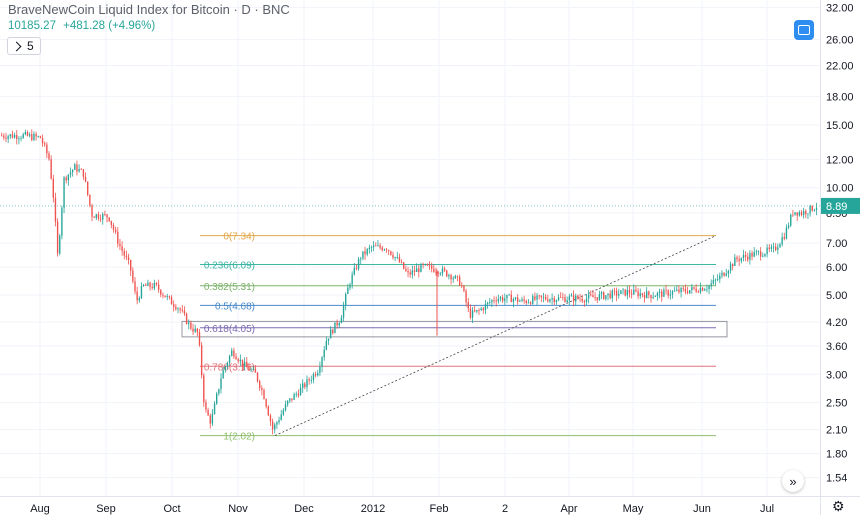 This screenshot has height=520, width=860. Describe the element at coordinates (106, 509) in the screenshot. I see `x-tick-label: Sep` at that location.